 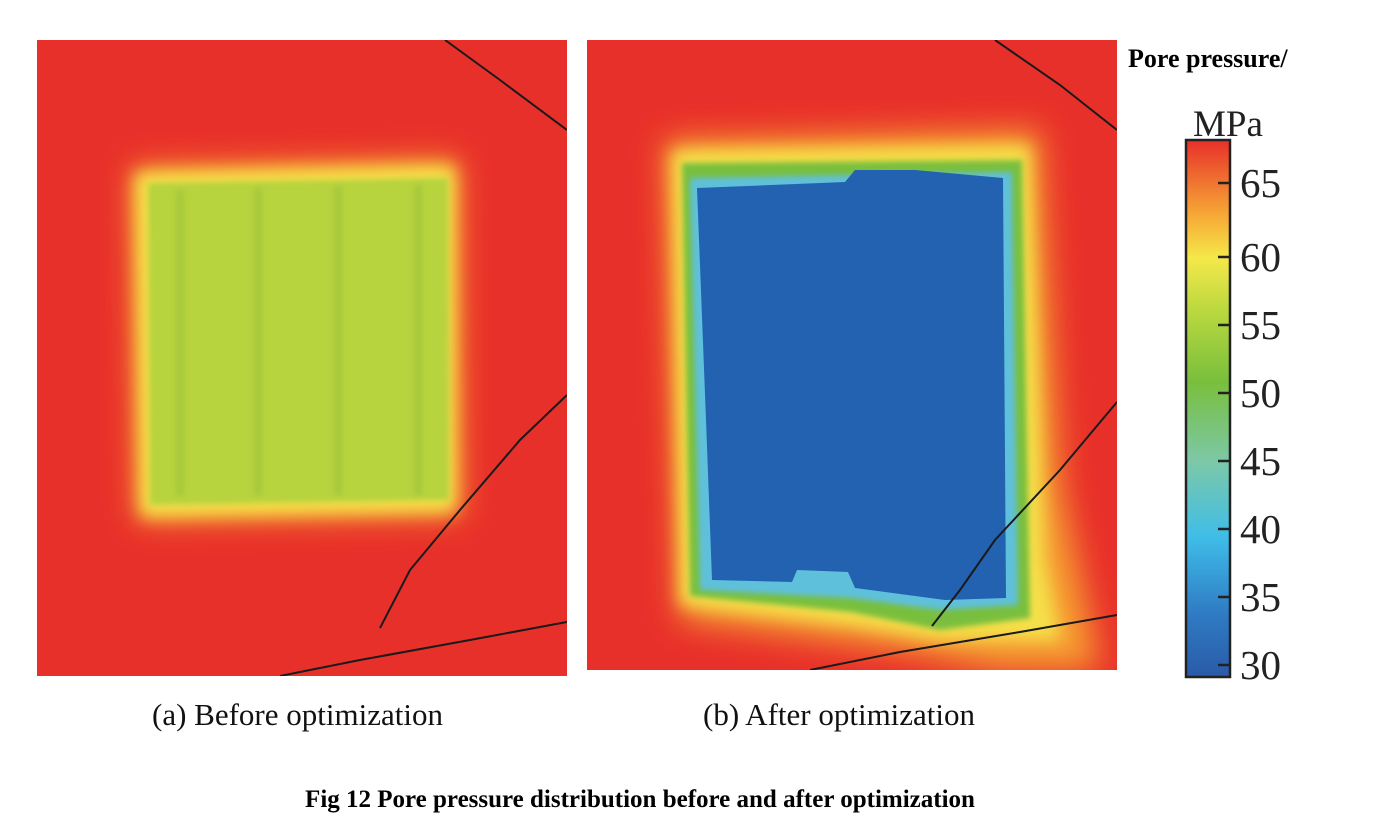 I want to click on panel-a-caption: (a) Before optimization, so click(x=297, y=714).